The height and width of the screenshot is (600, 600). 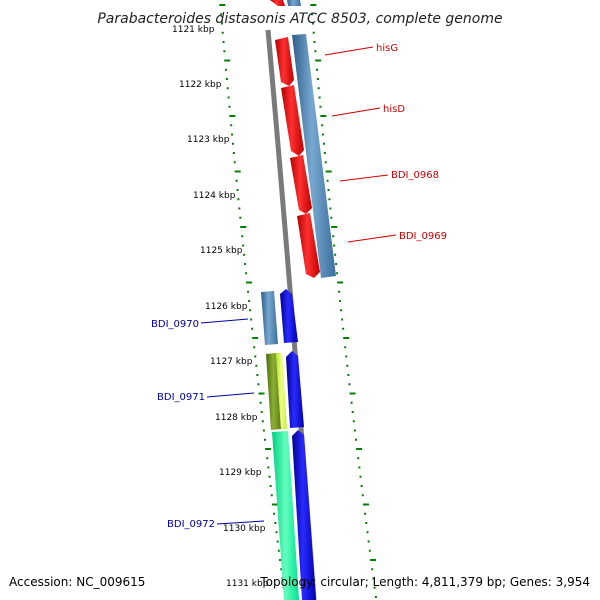 What do you see at coordinates (269, 318) in the screenshot?
I see `gene-BDI_0970-steel` at bounding box center [269, 318].